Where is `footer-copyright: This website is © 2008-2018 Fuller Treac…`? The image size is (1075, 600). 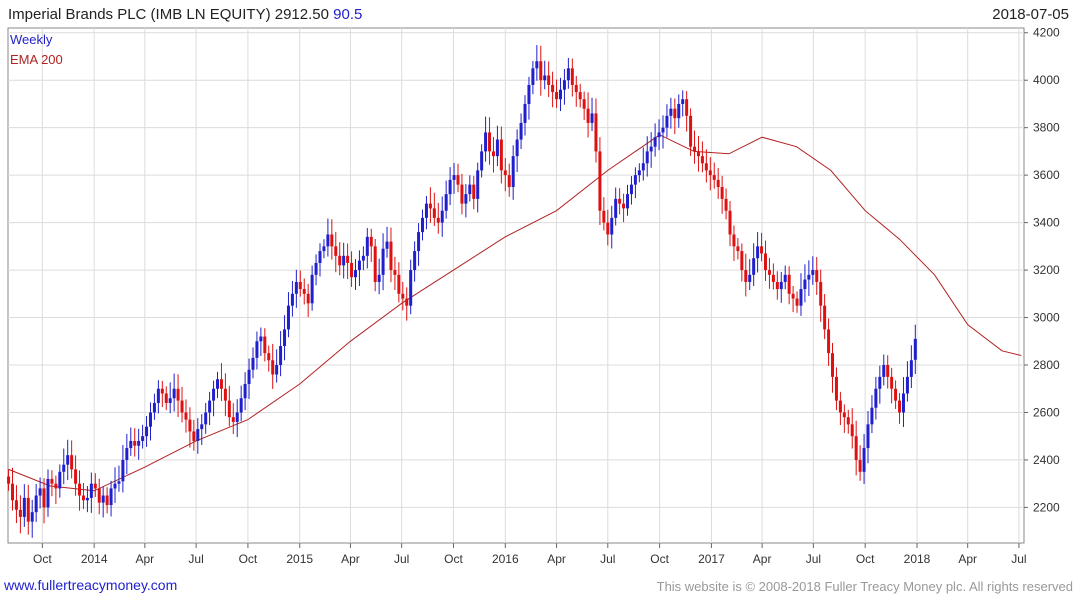
footer-copyright: This website is © 2008-2018 Fuller Treac… is located at coordinates (864, 586).